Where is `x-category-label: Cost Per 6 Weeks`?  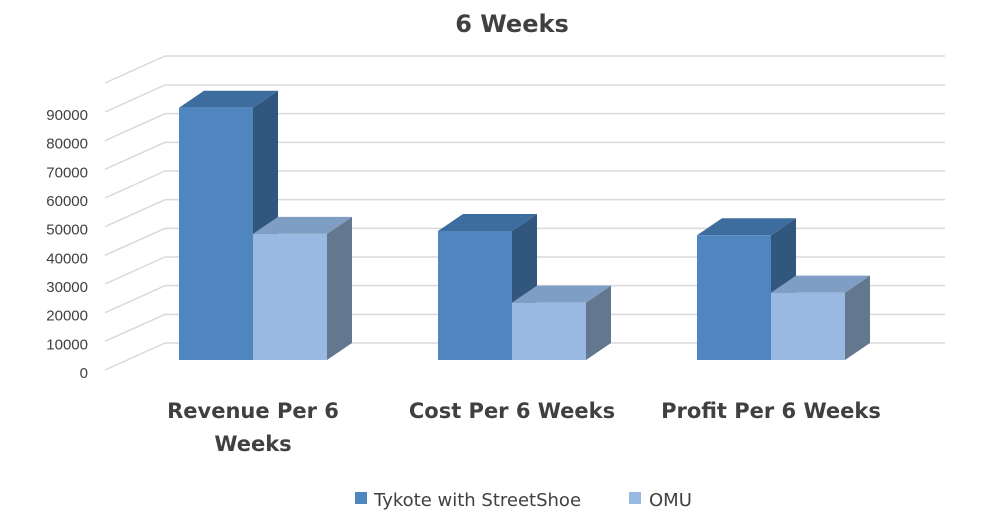 x-category-label: Cost Per 6 Weeks is located at coordinates (512, 411).